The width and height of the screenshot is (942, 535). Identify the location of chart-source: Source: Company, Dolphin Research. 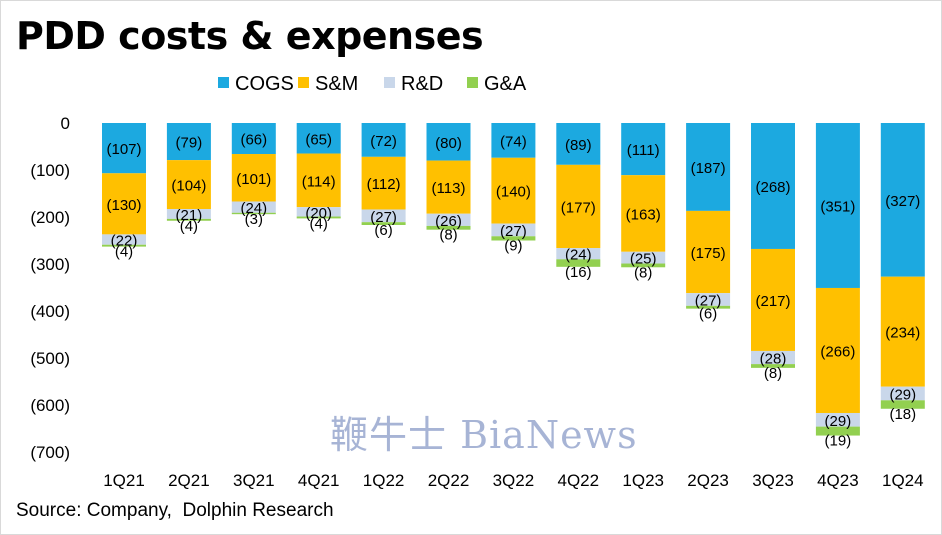
(175, 510).